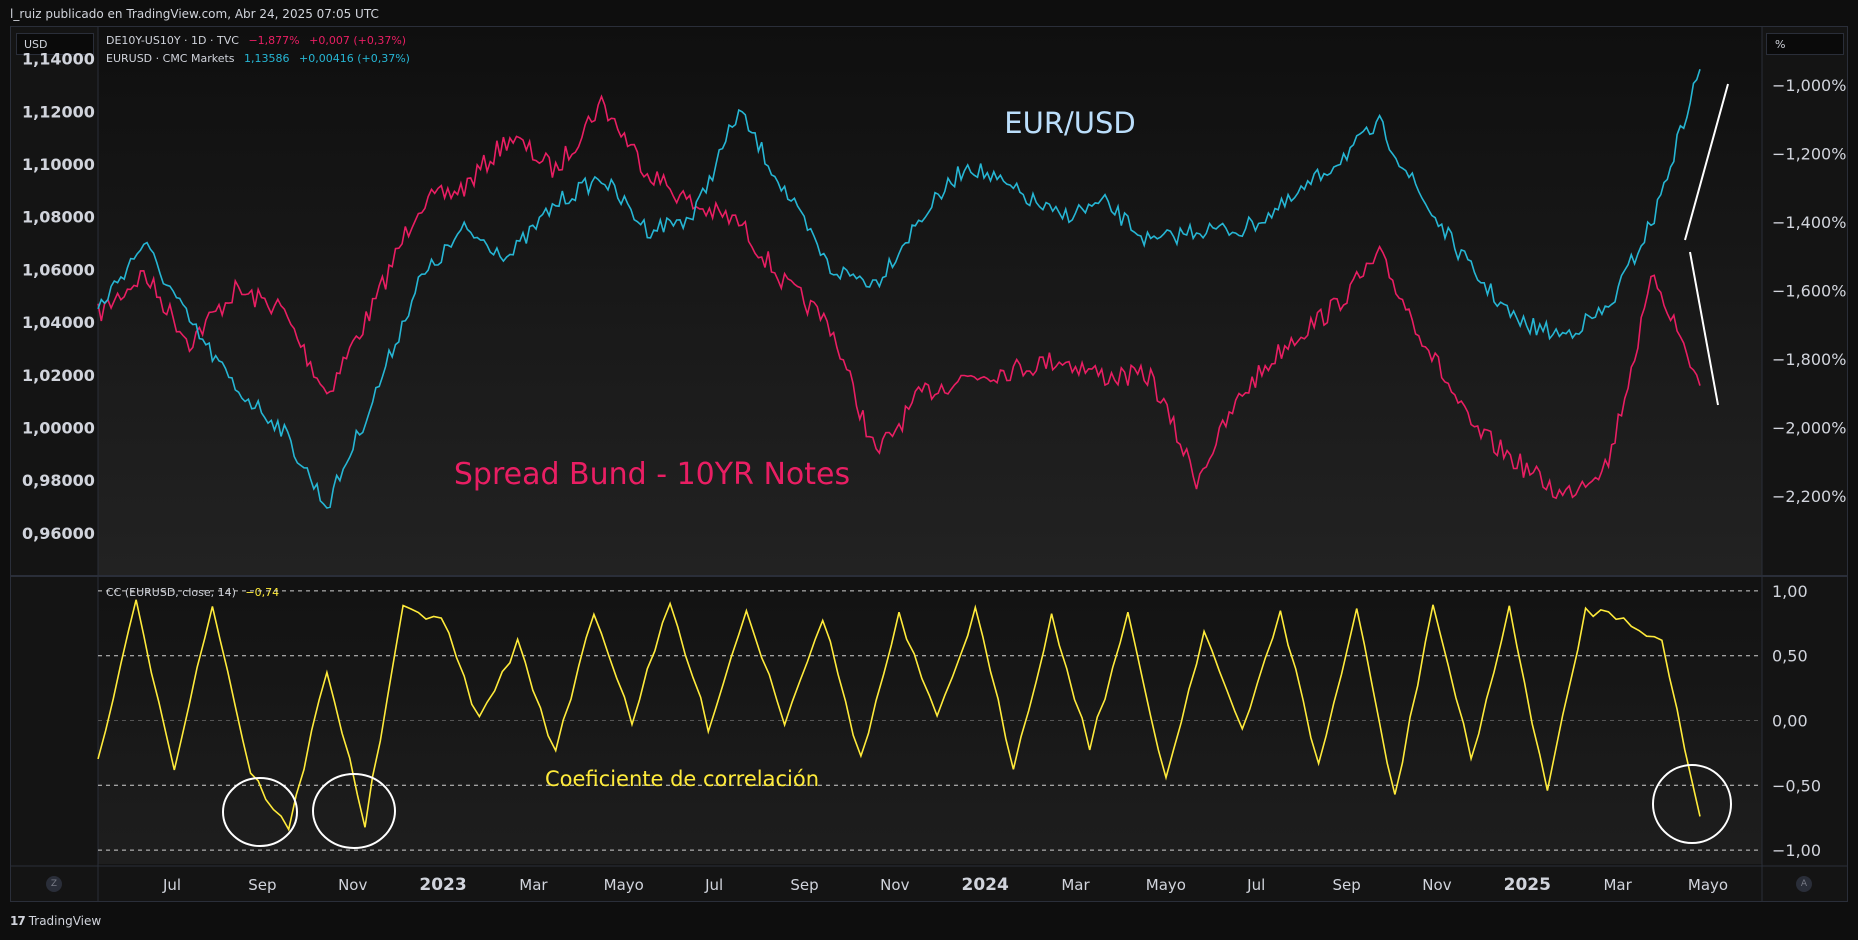 The height and width of the screenshot is (940, 1858). I want to click on right-axis-tick-label: −1,600%, so click(1809, 291).